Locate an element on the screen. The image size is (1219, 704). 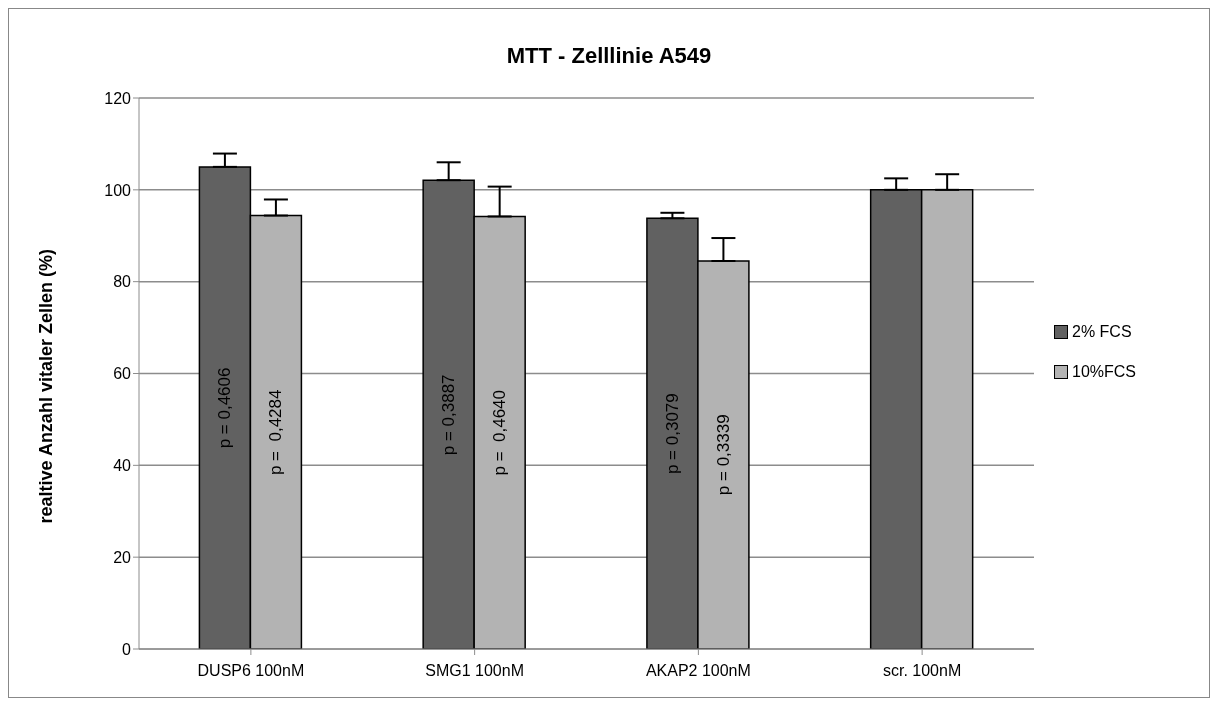
annotation: p = 0,4606 is located at coordinates (225, 408).